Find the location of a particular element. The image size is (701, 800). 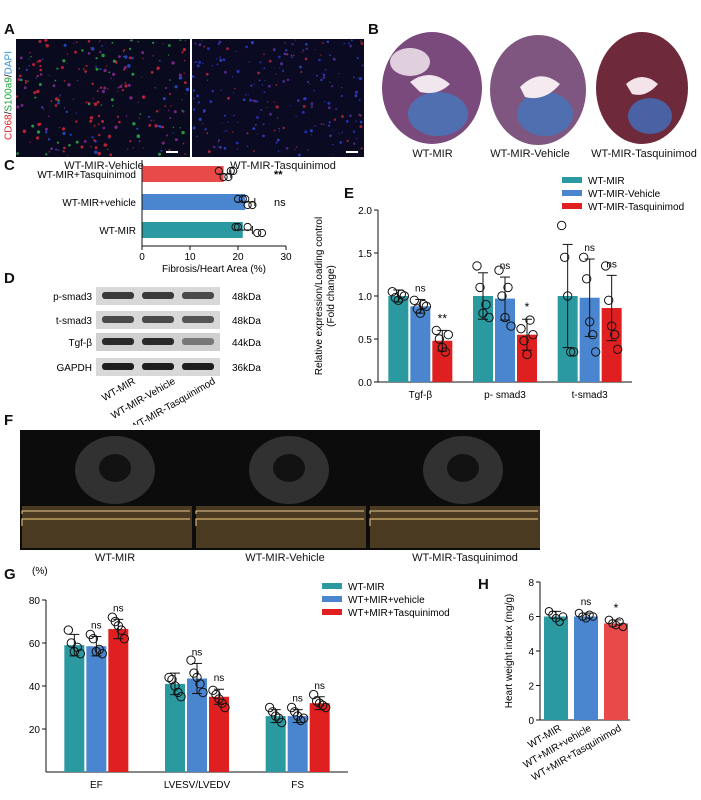

significance-label: * is located at coordinates (527, 307).